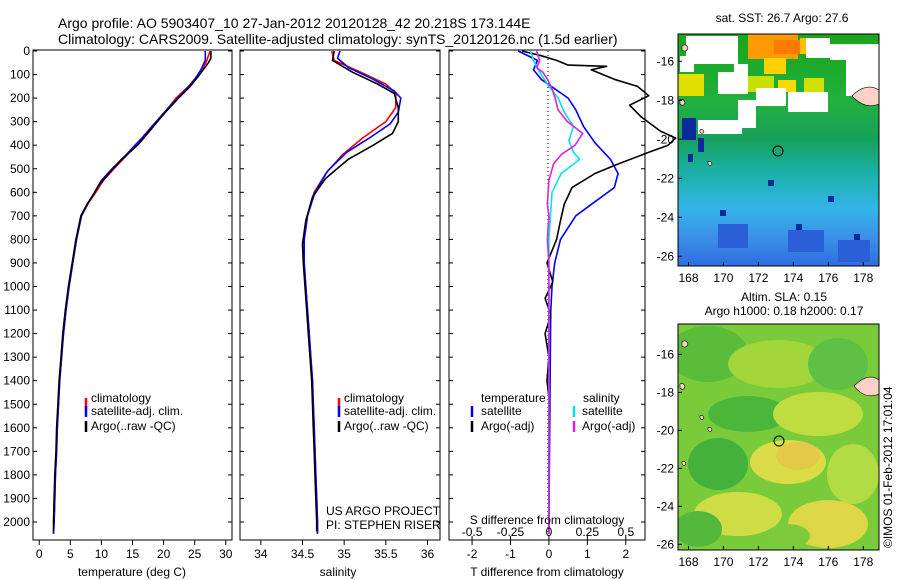 The height and width of the screenshot is (580, 900). I want to click on sst-cold-pixels, so click(771, 183).